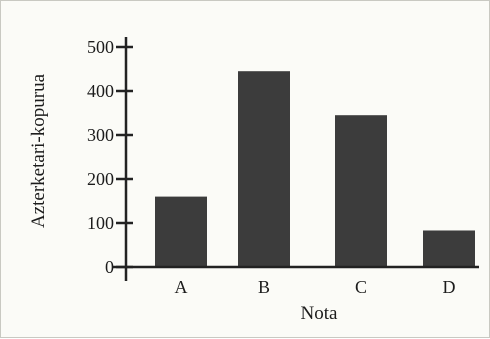 Image resolution: width=490 pixels, height=339 pixels. What do you see at coordinates (361, 191) in the screenshot?
I see `bar-C` at bounding box center [361, 191].